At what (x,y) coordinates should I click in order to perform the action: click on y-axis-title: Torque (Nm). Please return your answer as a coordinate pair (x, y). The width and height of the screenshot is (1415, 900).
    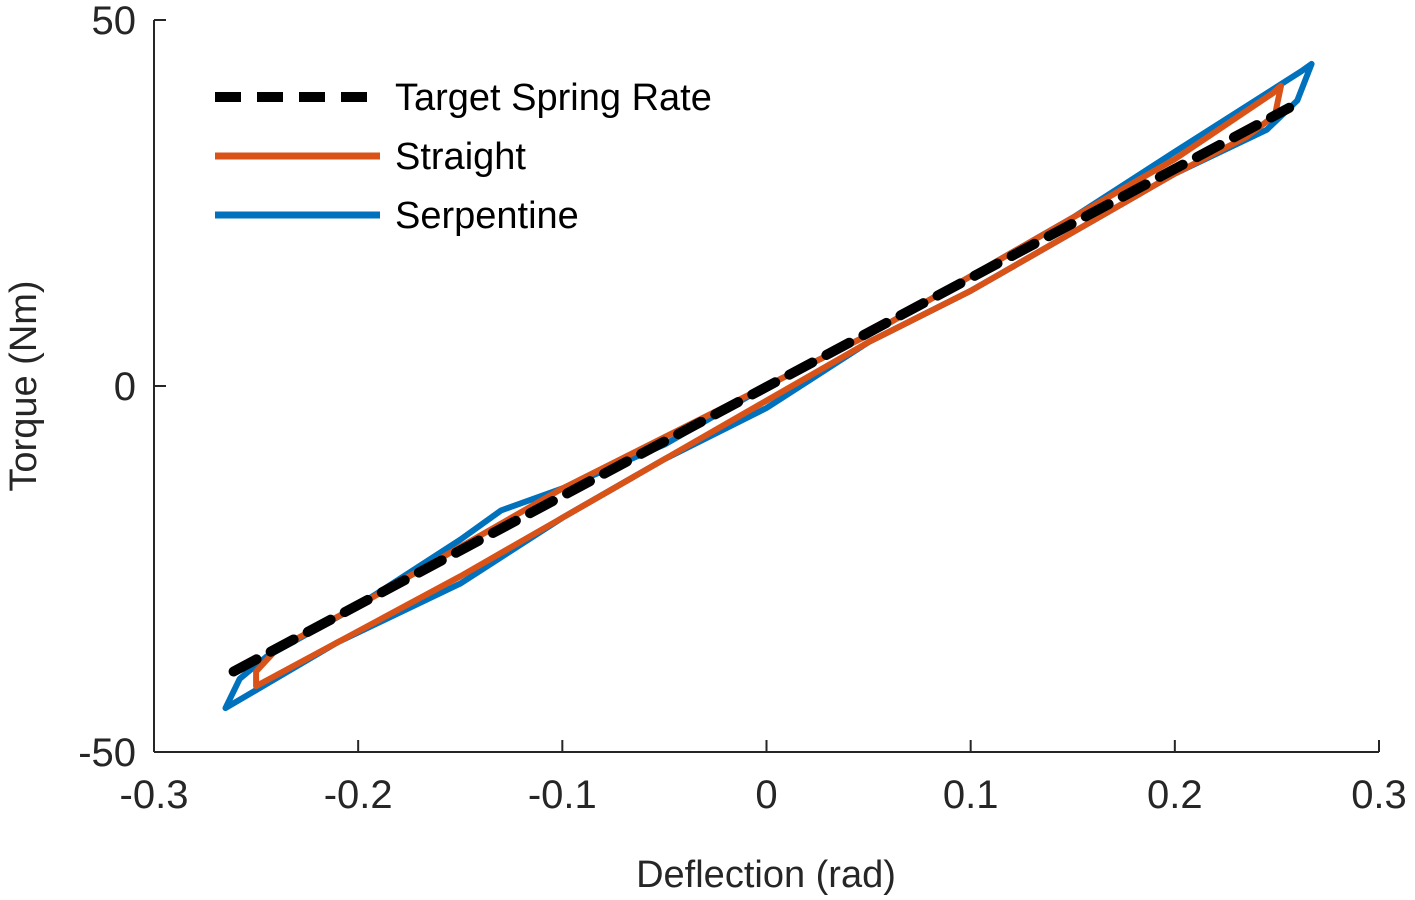
    Looking at the image, I should click on (24, 385).